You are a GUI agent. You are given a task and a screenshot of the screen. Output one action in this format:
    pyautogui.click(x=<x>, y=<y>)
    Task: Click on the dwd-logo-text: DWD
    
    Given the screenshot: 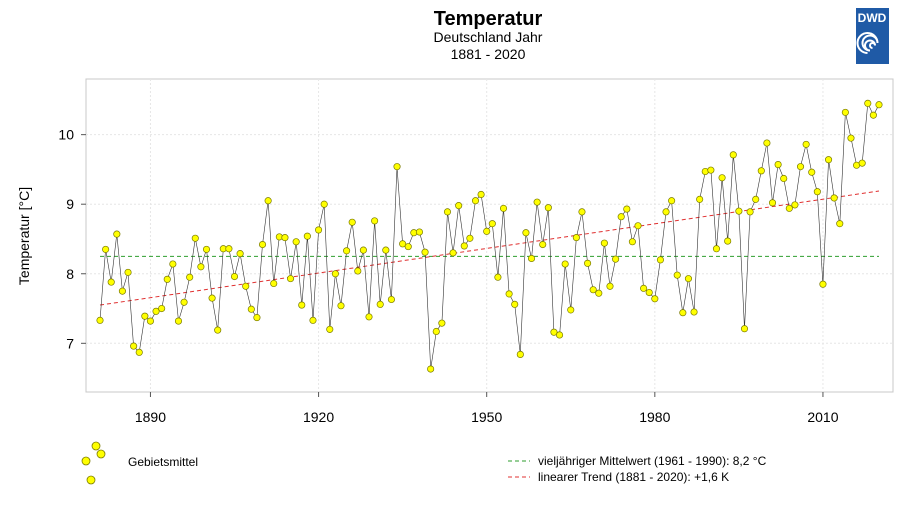 What is the action you would take?
    pyautogui.click(x=872, y=18)
    